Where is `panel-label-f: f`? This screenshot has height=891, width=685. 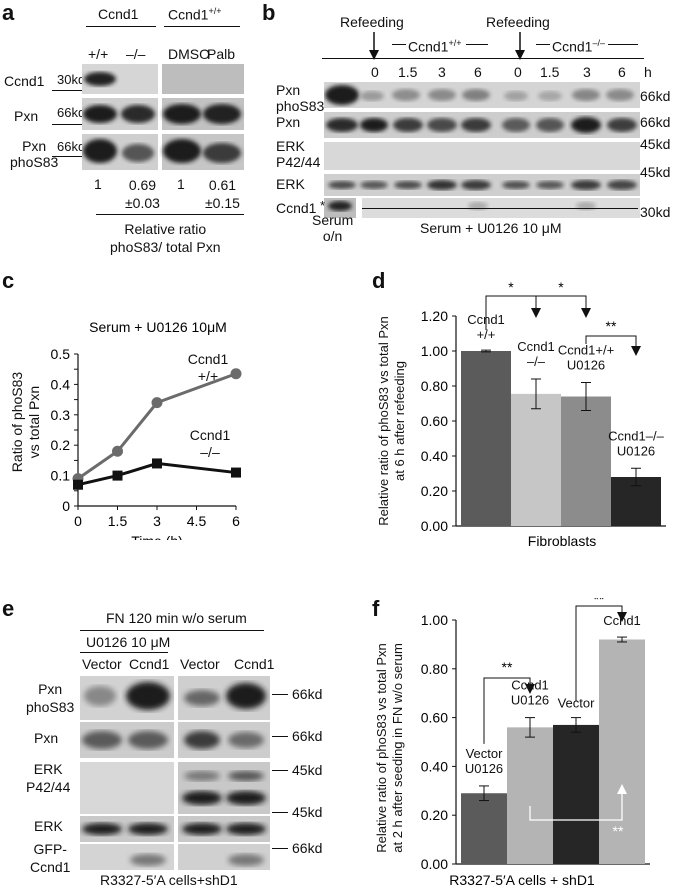
panel-label-f: f is located at coordinates (376, 608).